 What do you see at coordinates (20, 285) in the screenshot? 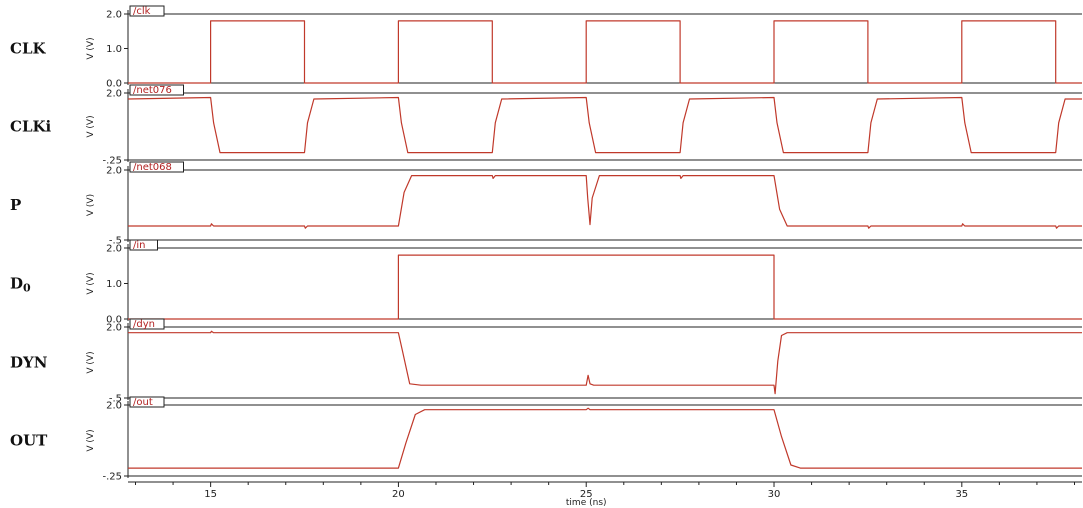
I see `signal-label: D0` at bounding box center [20, 285].